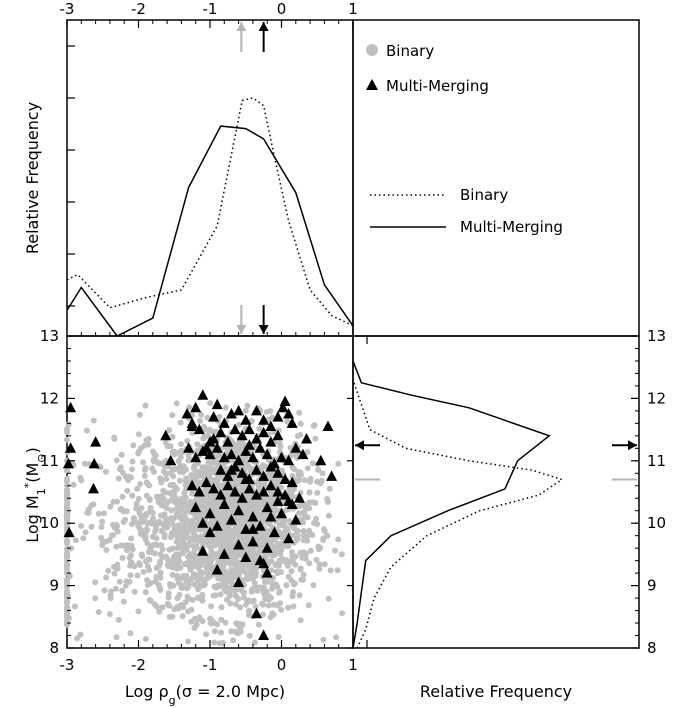  I want to click on x-top-tick-label: -2, so click(138, 9).